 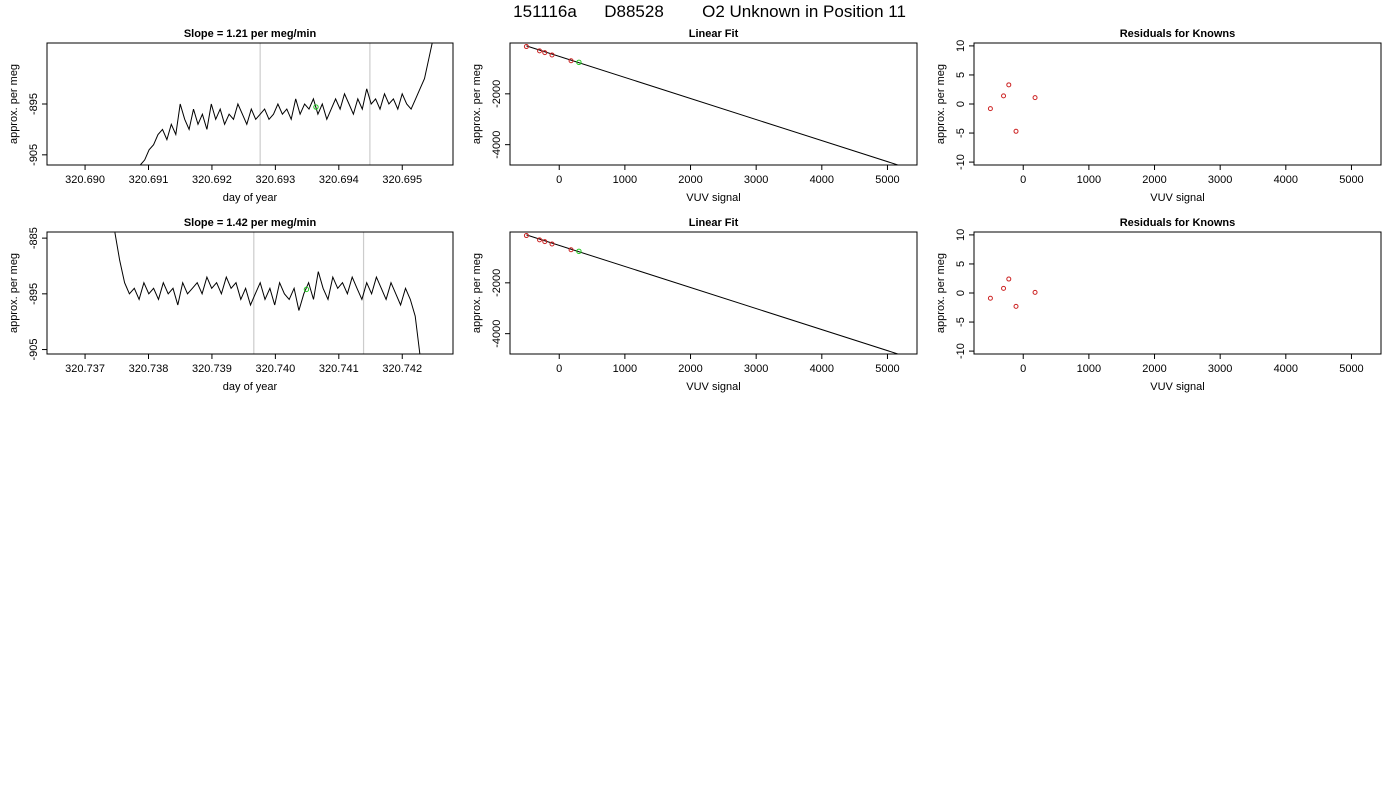 I want to click on y-tick-label: -905, so click(x=34, y=350).